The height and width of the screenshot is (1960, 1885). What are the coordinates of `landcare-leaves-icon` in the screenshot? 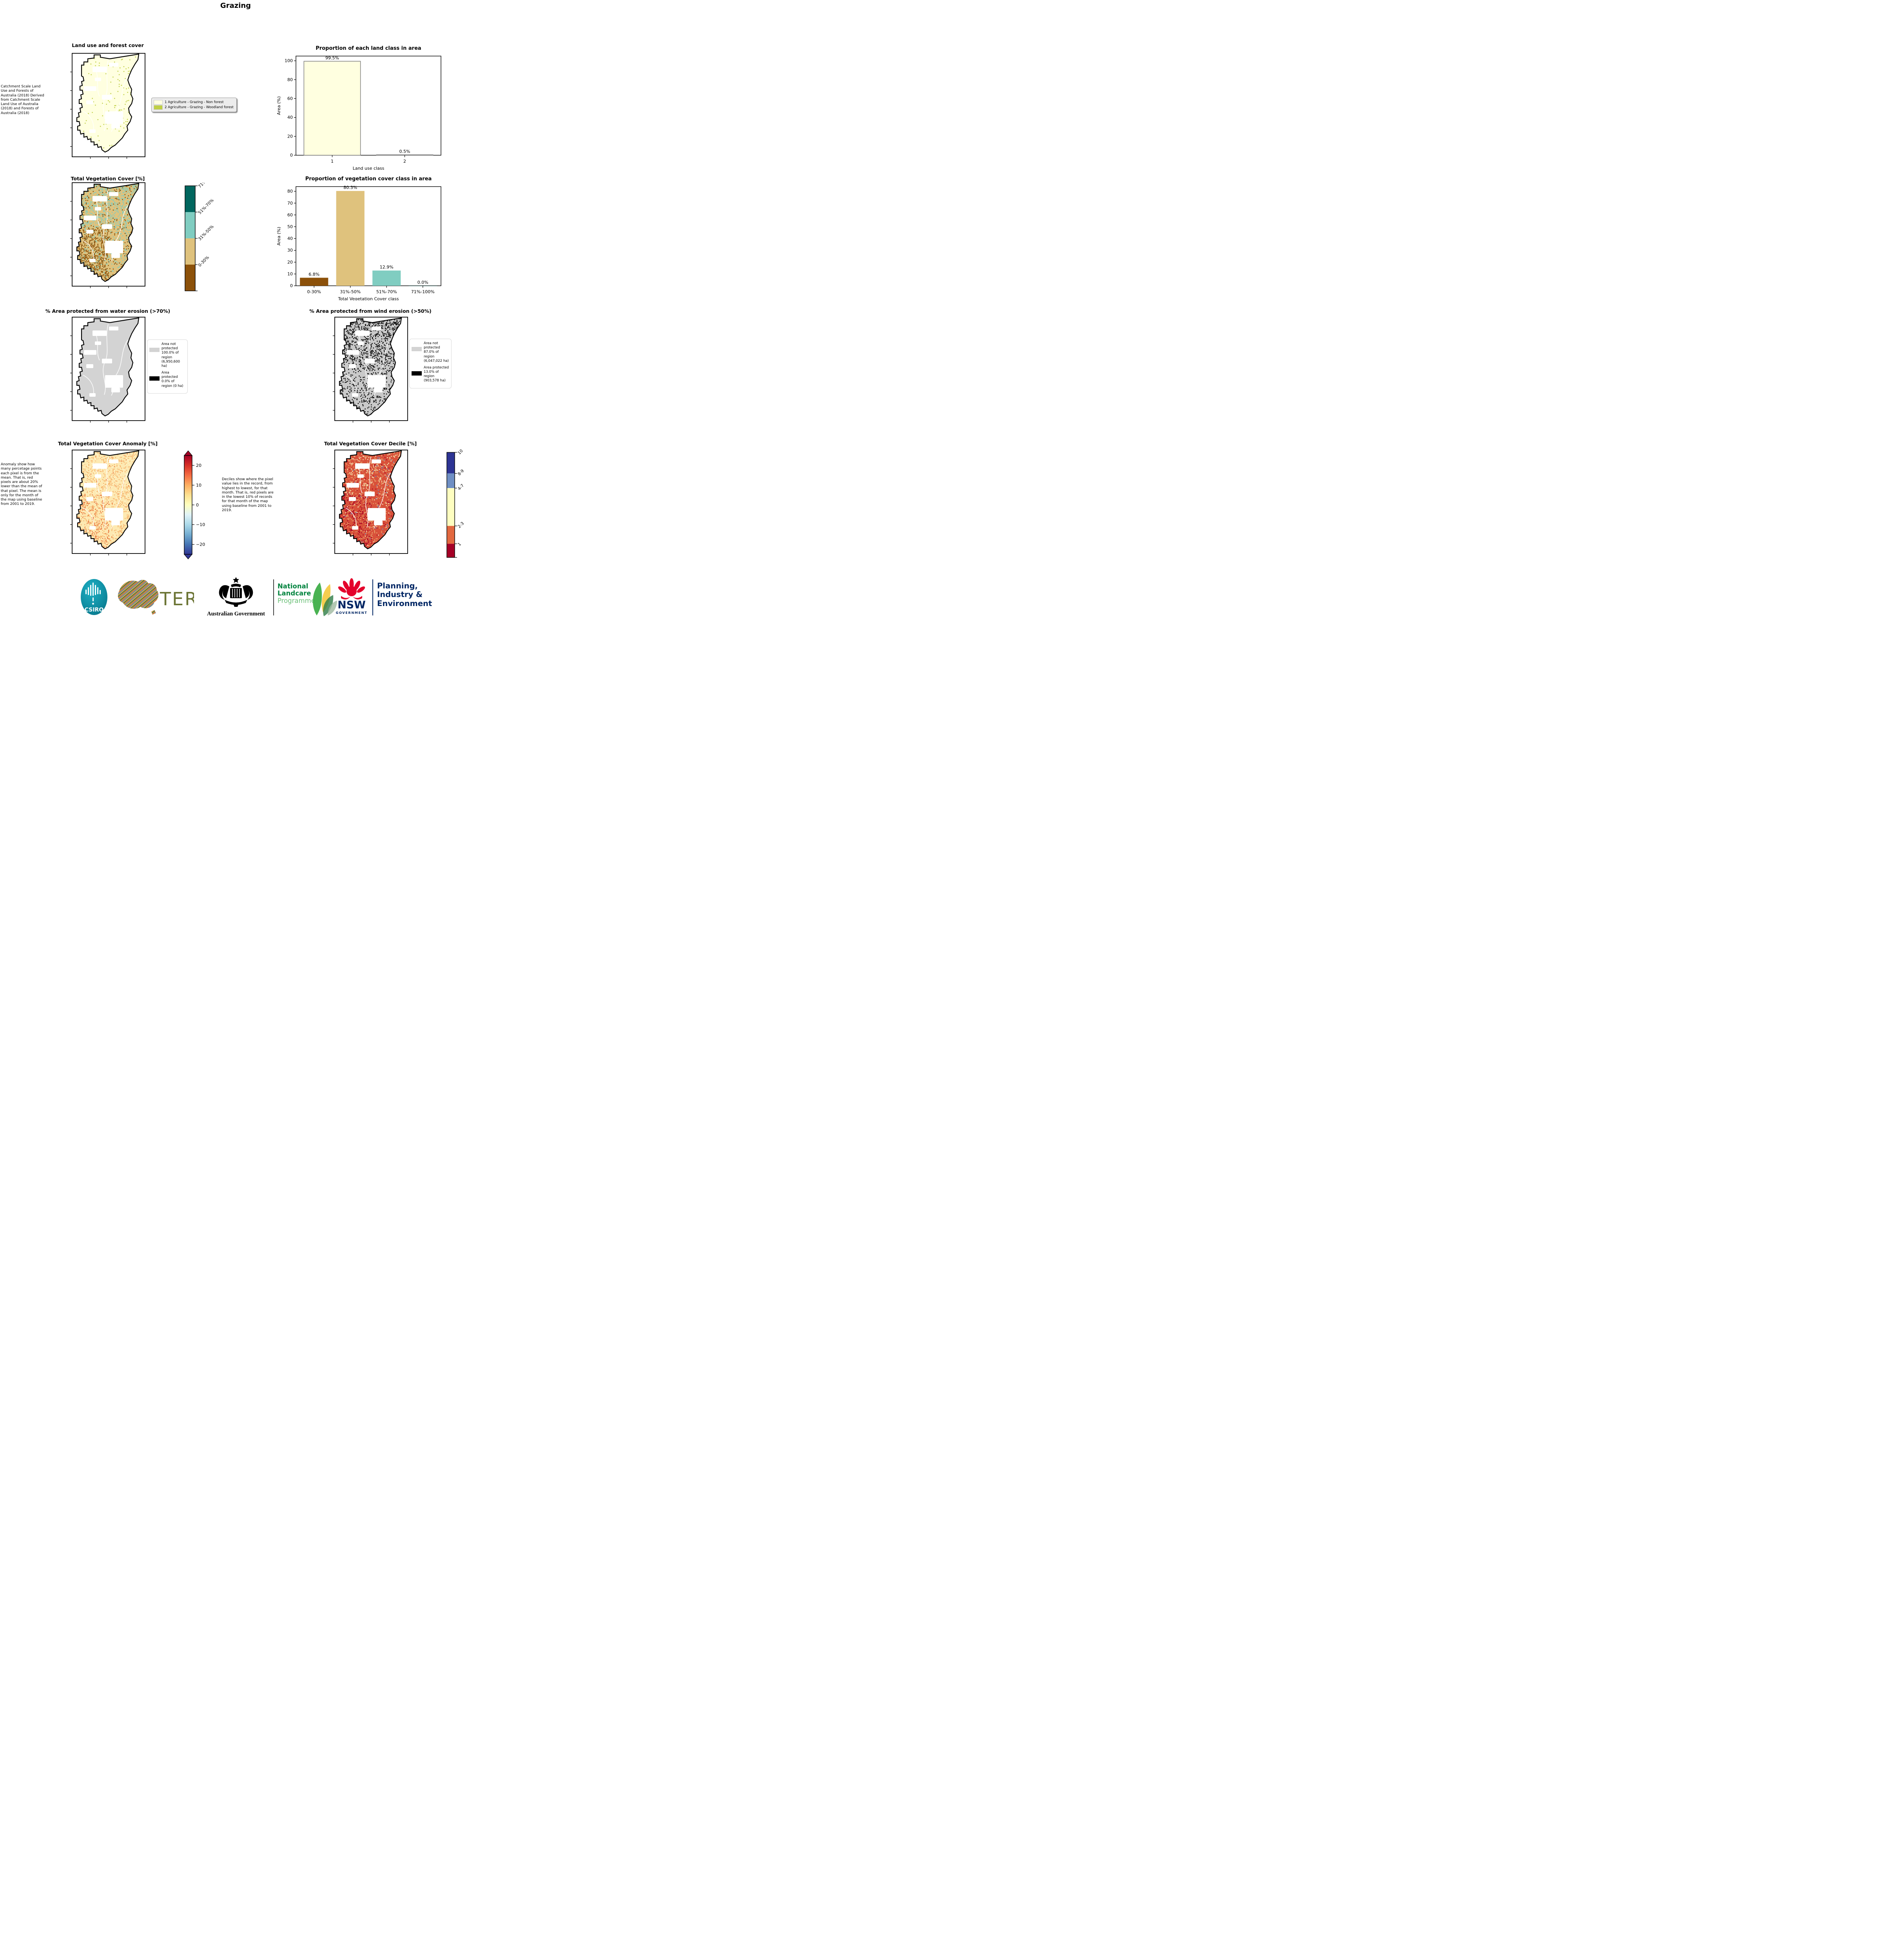 It's located at (325, 599).